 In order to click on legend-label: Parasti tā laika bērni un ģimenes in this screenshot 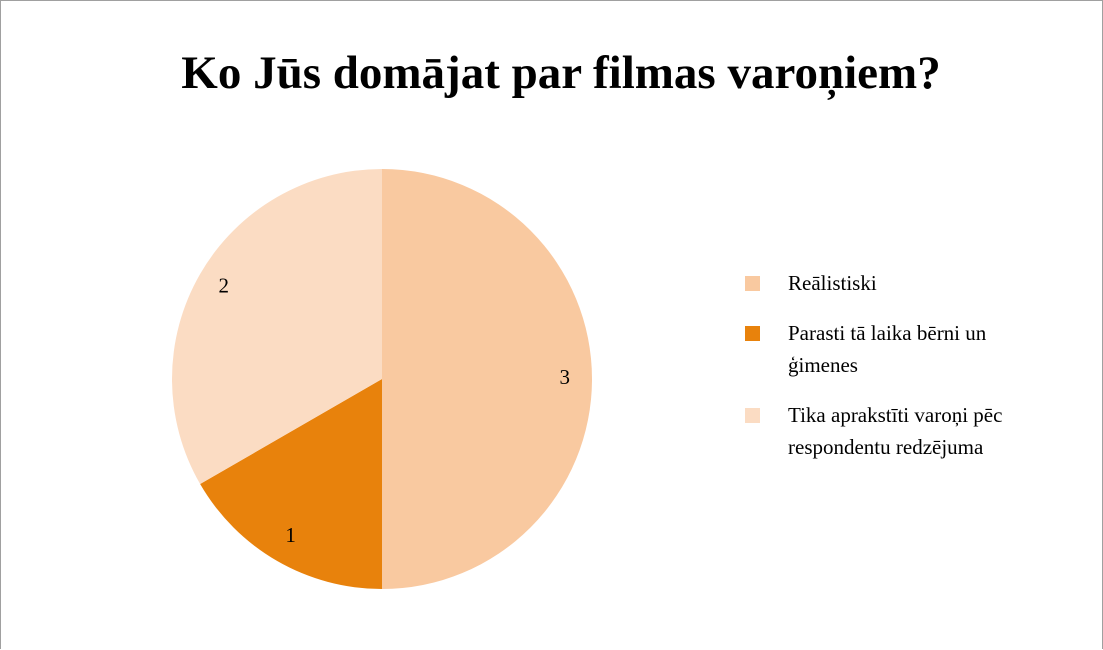, I will do `click(887, 349)`.